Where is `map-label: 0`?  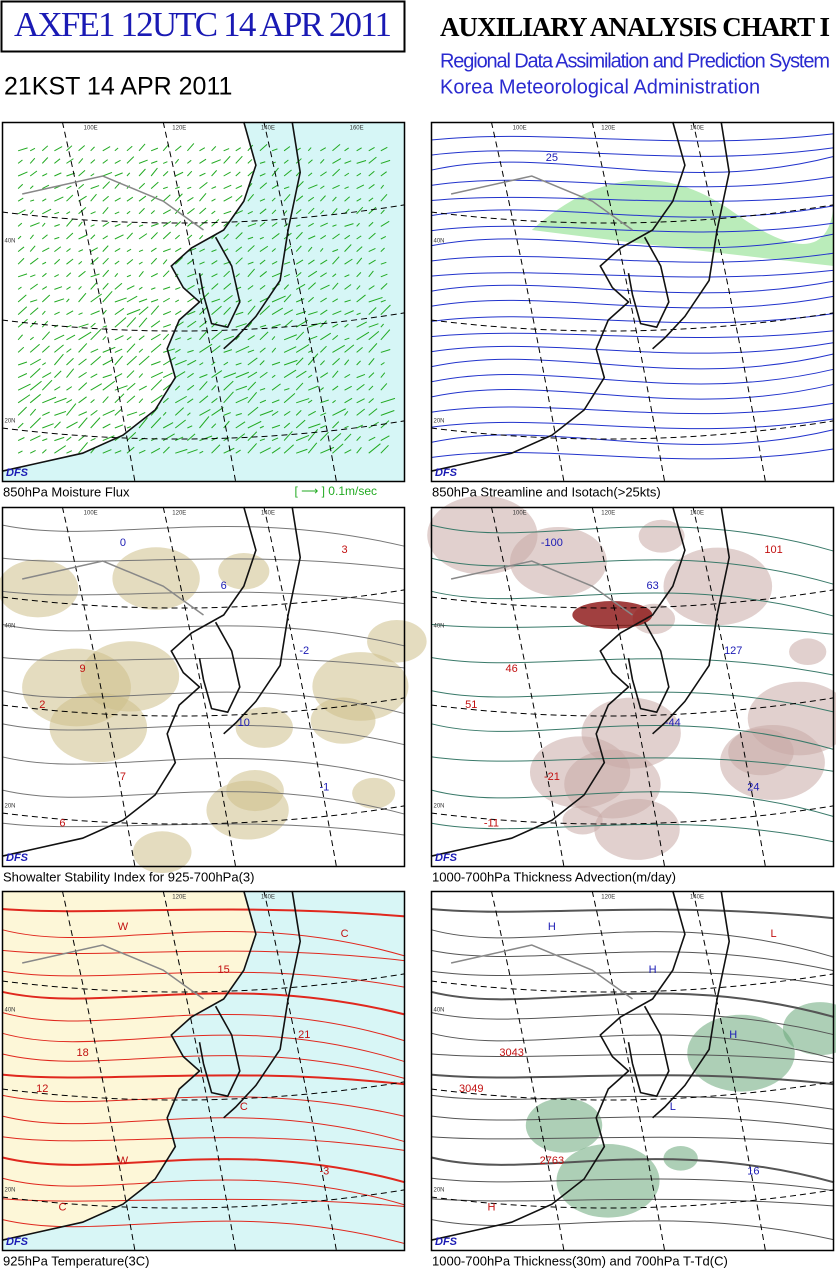
map-label: 0 is located at coordinates (123, 543).